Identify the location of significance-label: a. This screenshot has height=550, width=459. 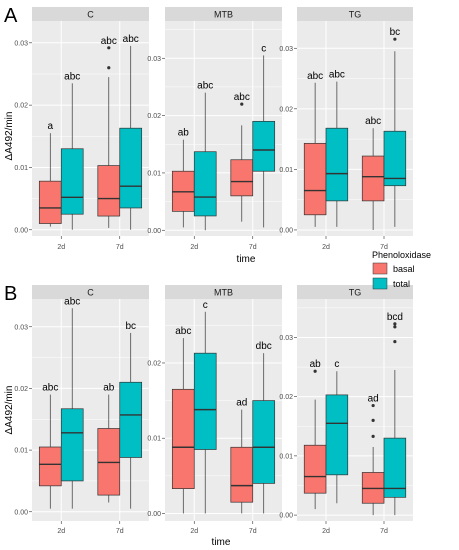
(51, 126).